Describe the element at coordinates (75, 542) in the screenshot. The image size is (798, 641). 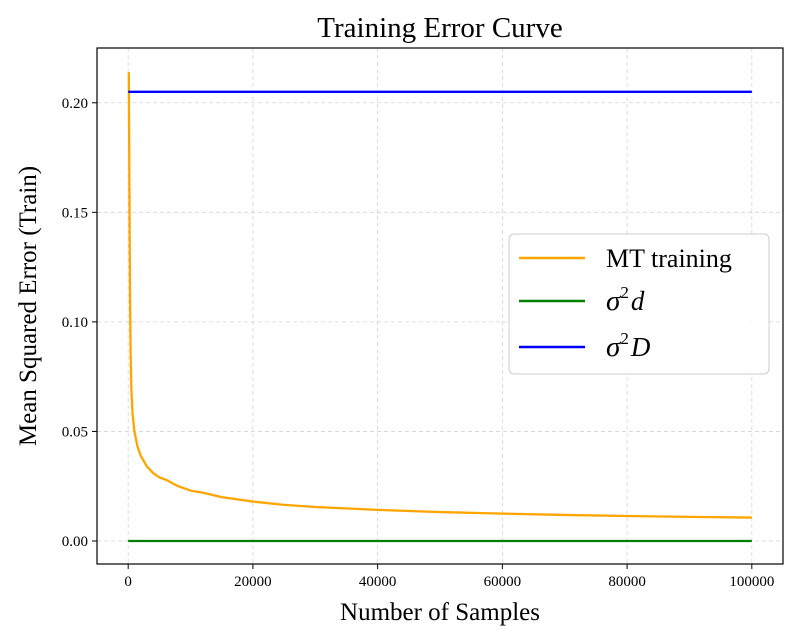
I see `y-tick-label: 0.00` at that location.